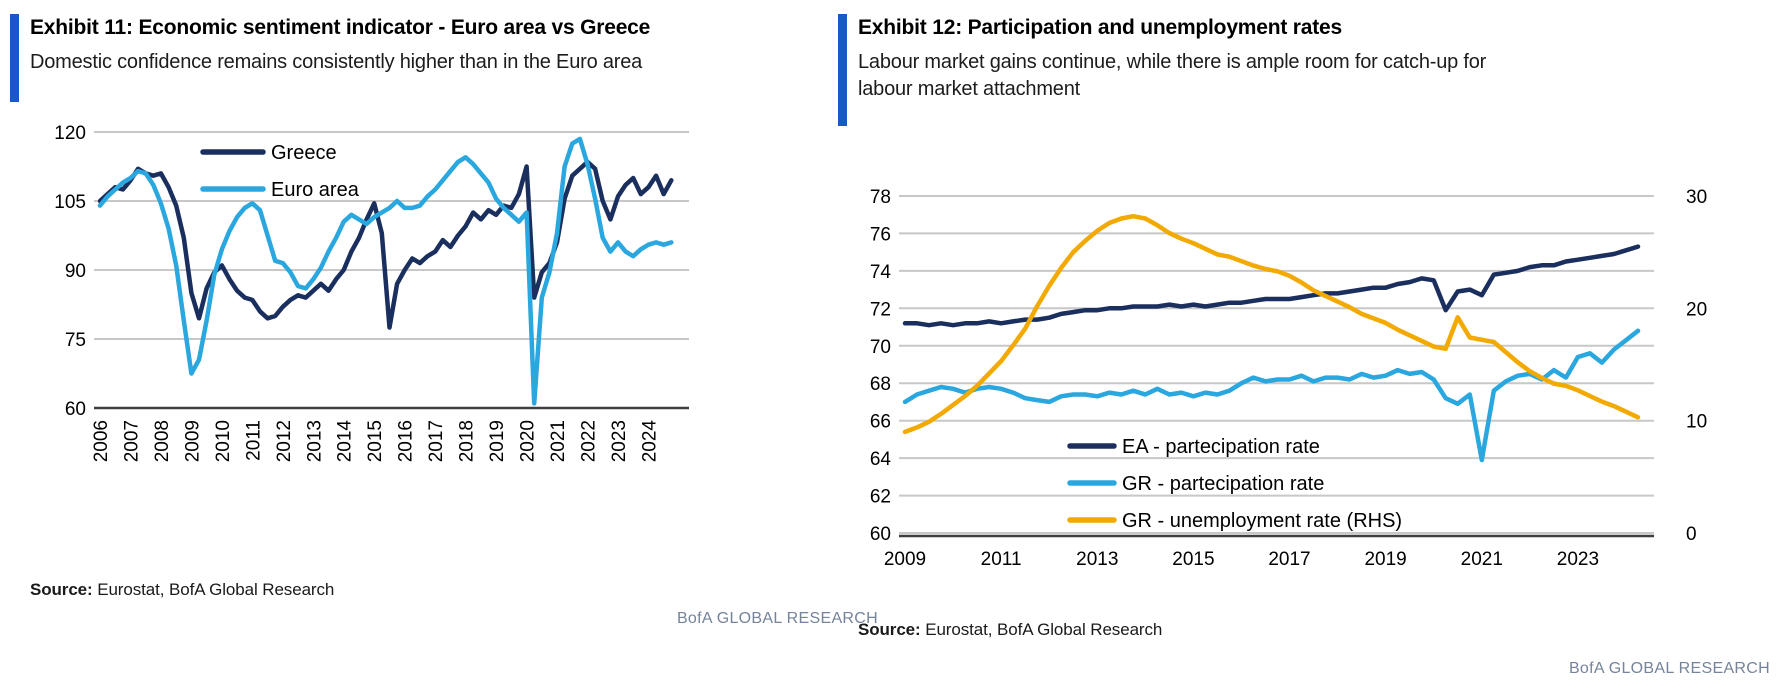 Image resolution: width=1777 pixels, height=687 pixels. I want to click on series-line-greece, so click(385, 244).